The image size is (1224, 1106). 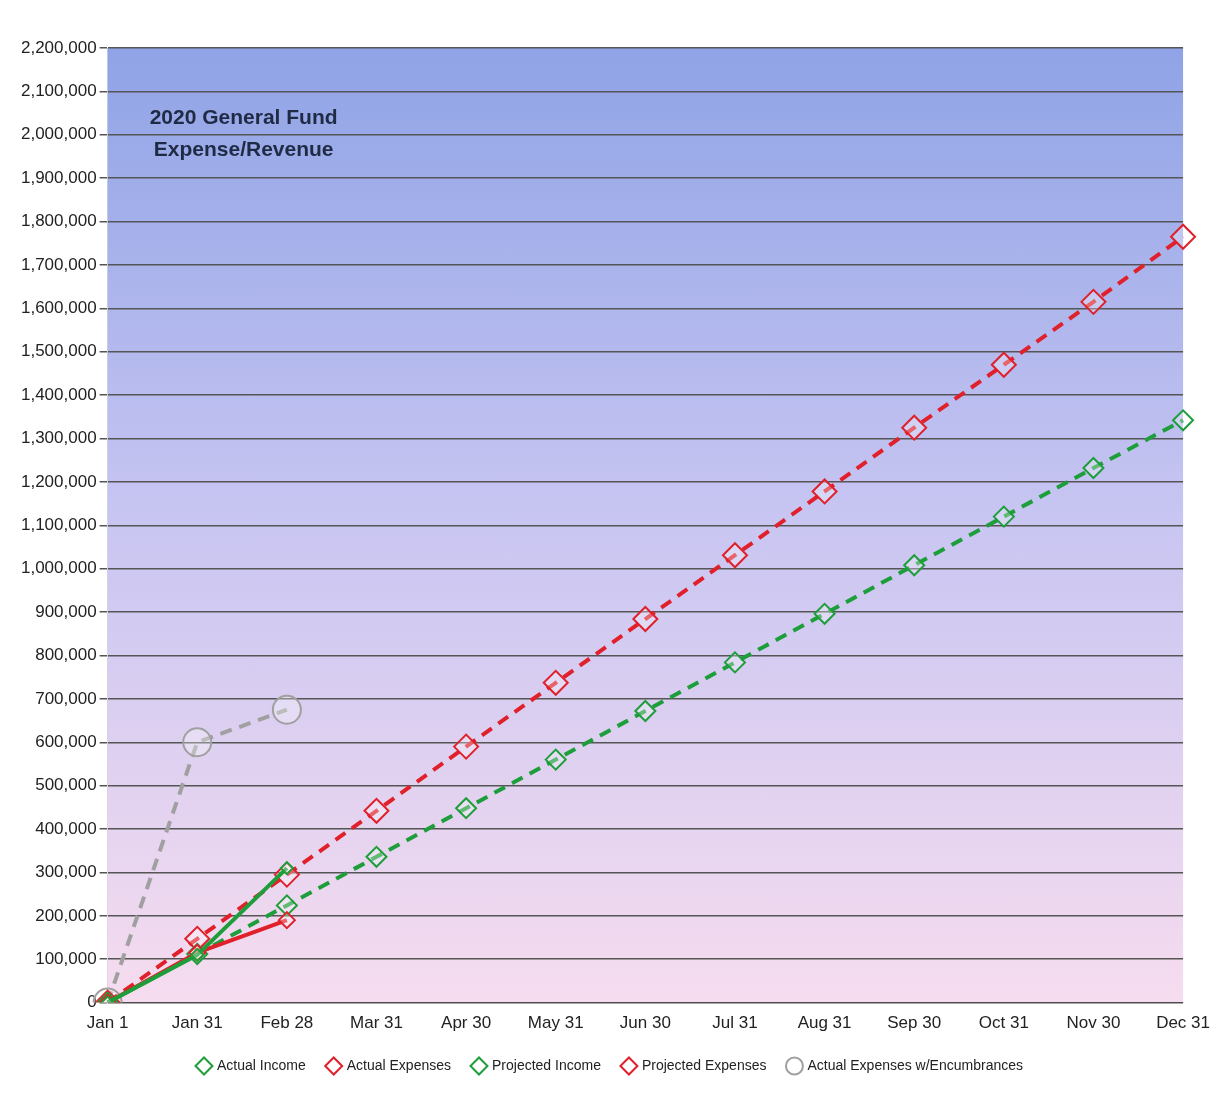 I want to click on y-tick-label: 900,000, so click(x=66, y=611).